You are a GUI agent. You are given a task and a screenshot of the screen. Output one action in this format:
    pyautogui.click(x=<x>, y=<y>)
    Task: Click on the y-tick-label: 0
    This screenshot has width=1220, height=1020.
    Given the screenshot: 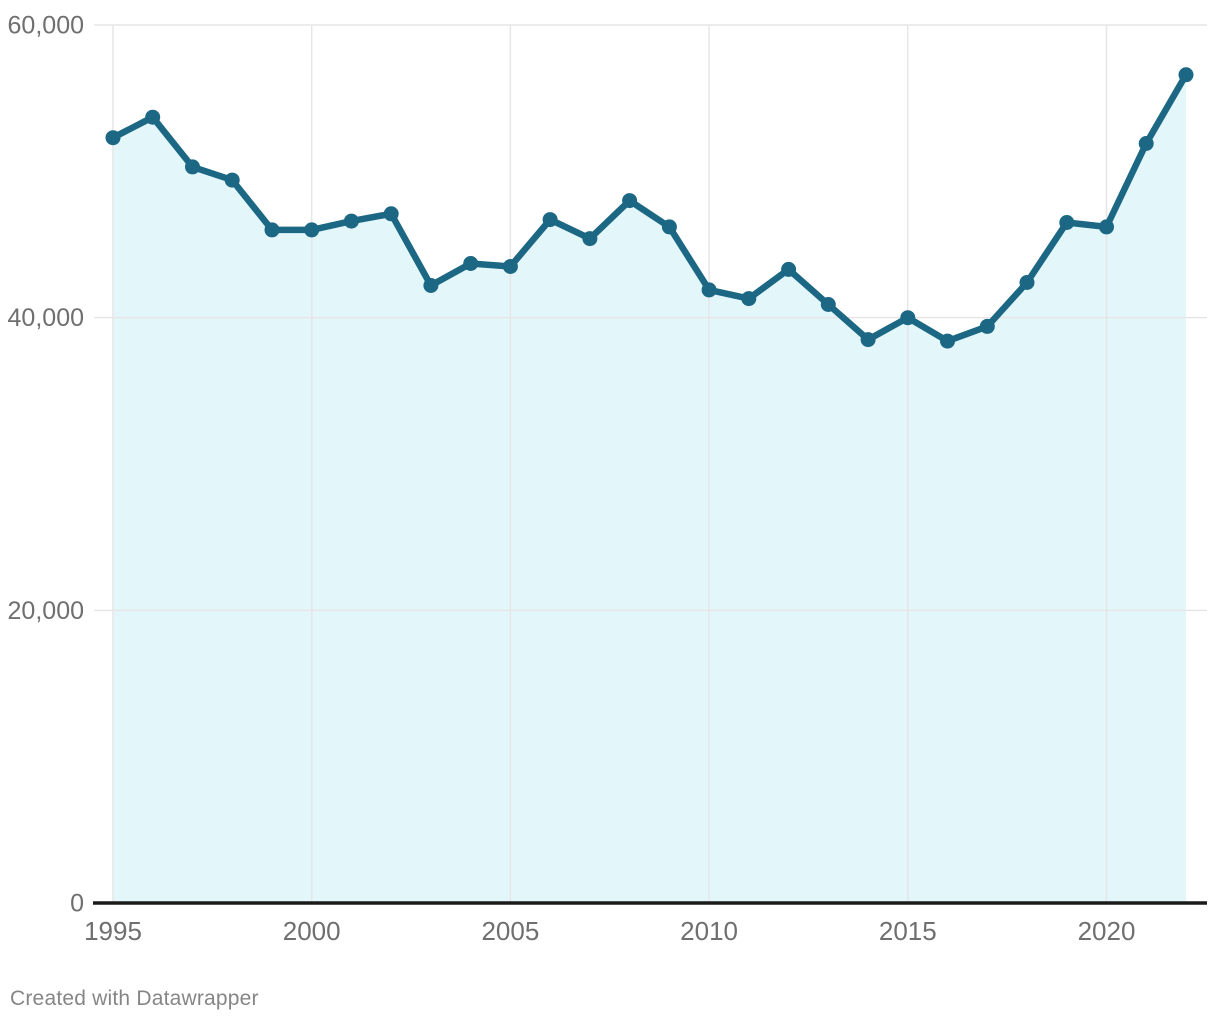 What is the action you would take?
    pyautogui.click(x=77, y=904)
    